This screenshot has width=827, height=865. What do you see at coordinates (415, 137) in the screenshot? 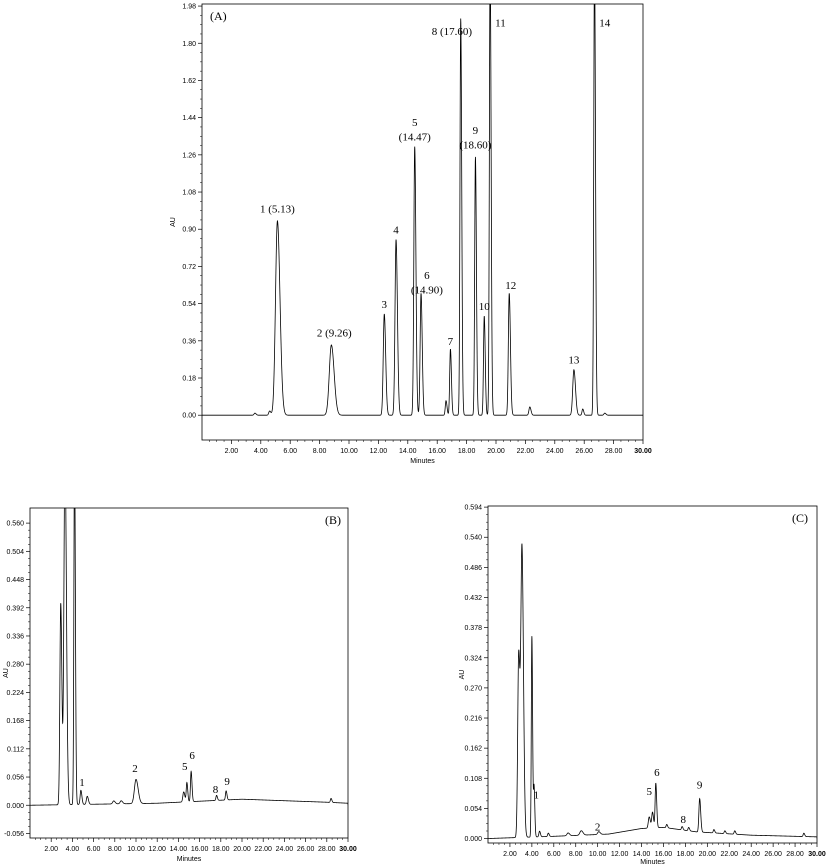
I see `peak-label: (14.47)` at bounding box center [415, 137].